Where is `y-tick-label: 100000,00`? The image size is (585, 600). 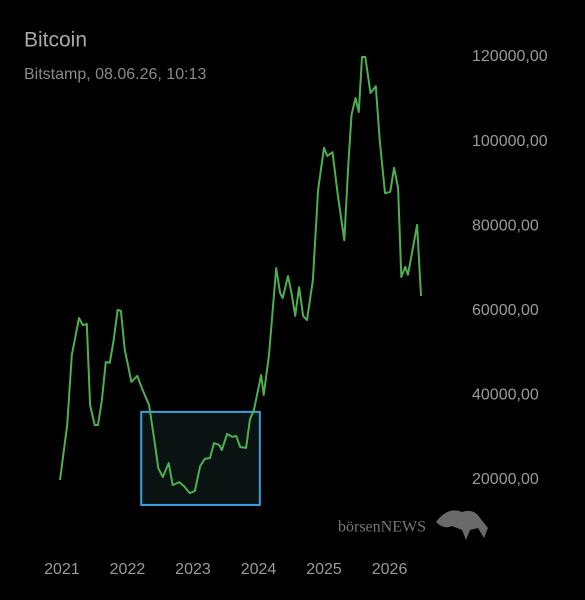
y-tick-label: 100000,00 is located at coordinates (510, 141).